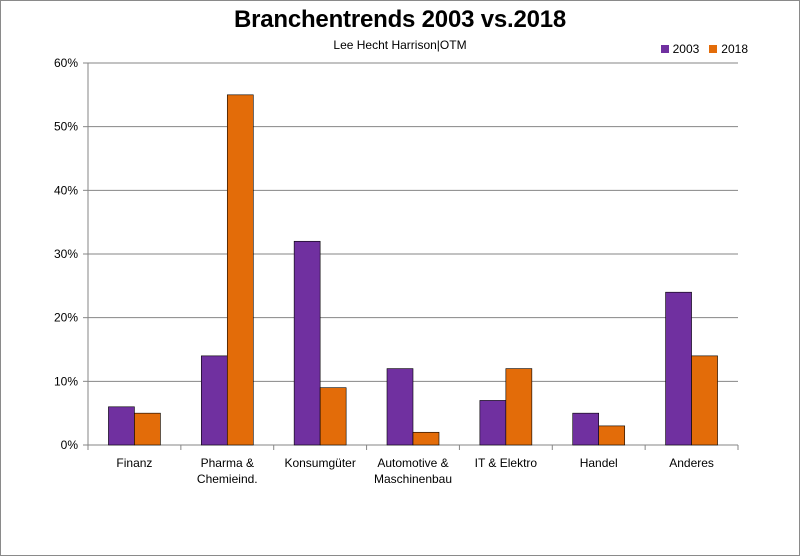  What do you see at coordinates (713, 49) in the screenshot?
I see `legend-swatch-2018` at bounding box center [713, 49].